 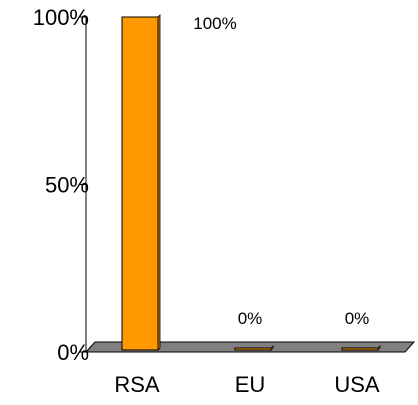 I want to click on chart-floor, so click(x=250, y=347).